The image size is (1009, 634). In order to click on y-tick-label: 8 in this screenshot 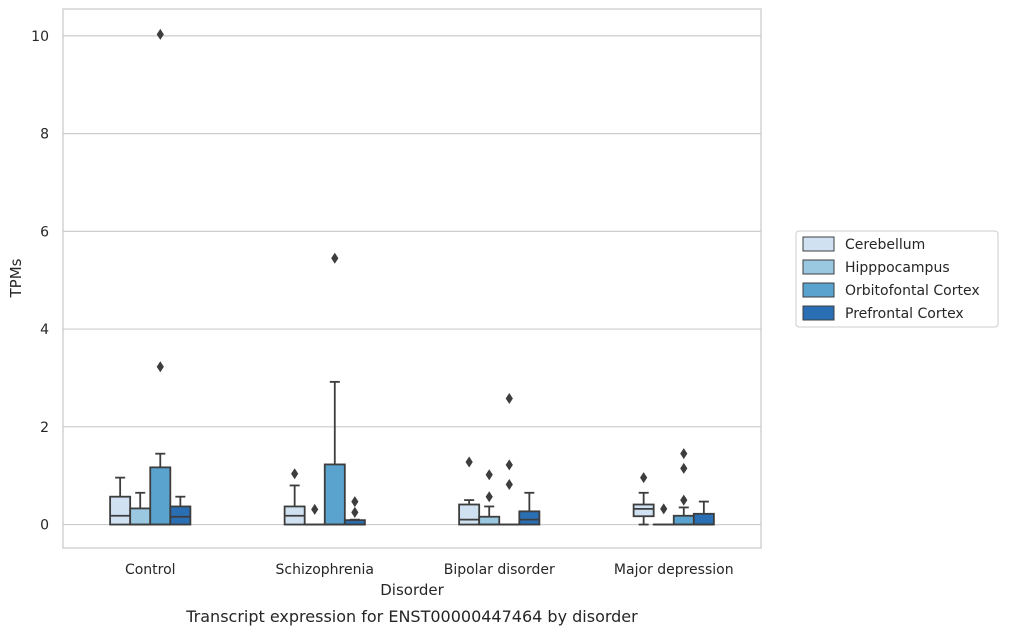, I will do `click(44, 135)`.